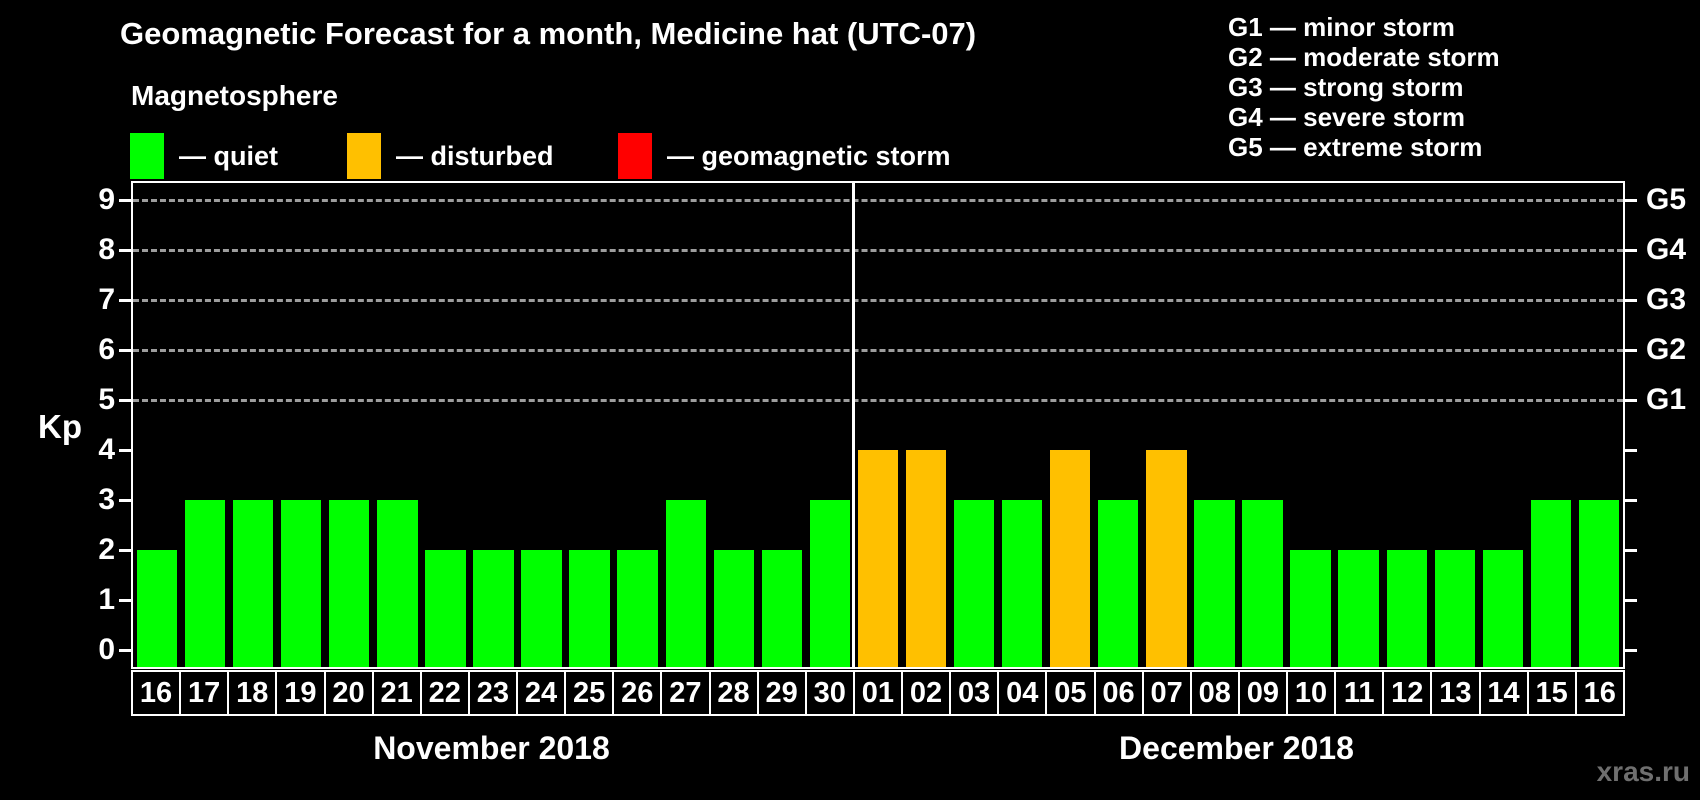 This screenshot has width=1700, height=800. Describe the element at coordinates (1666, 399) in the screenshot. I see `g-axis-label-G1: G1` at that location.